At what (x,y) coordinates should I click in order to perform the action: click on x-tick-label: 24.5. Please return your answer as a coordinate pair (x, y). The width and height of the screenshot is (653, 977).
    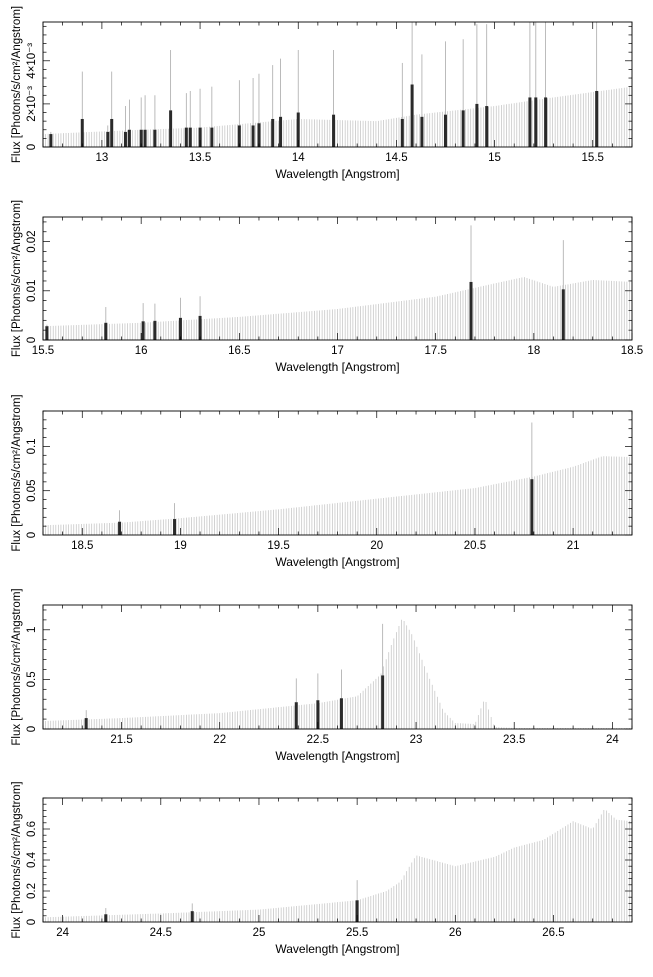
    Looking at the image, I should click on (161, 933).